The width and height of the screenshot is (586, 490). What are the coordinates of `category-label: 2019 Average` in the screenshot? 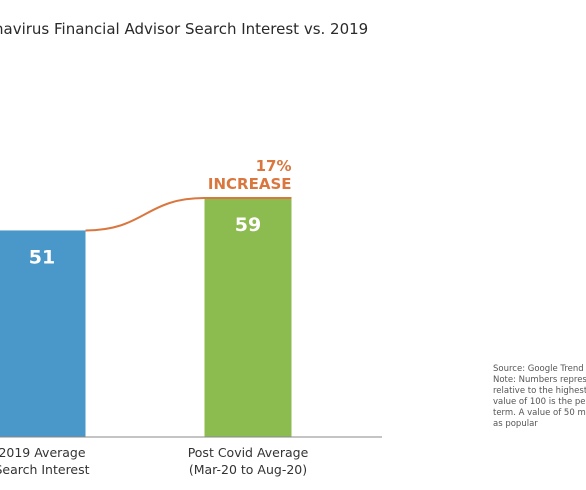 It's located at (43, 452).